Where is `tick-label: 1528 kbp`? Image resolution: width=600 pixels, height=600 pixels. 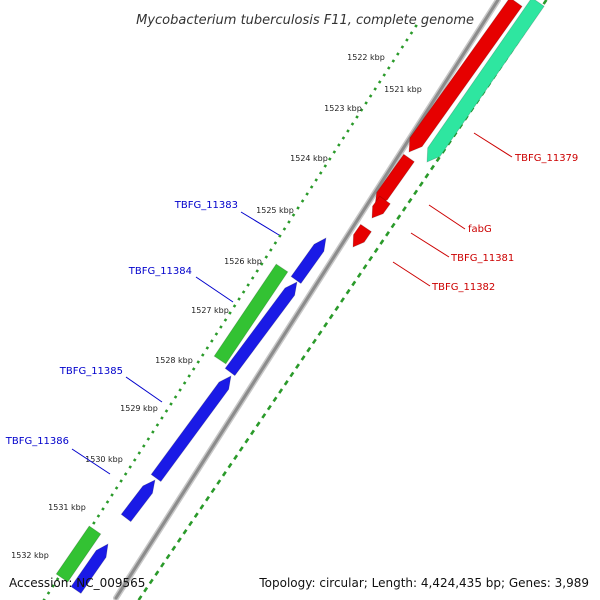
tick-label: 1528 kbp is located at coordinates (174, 360).